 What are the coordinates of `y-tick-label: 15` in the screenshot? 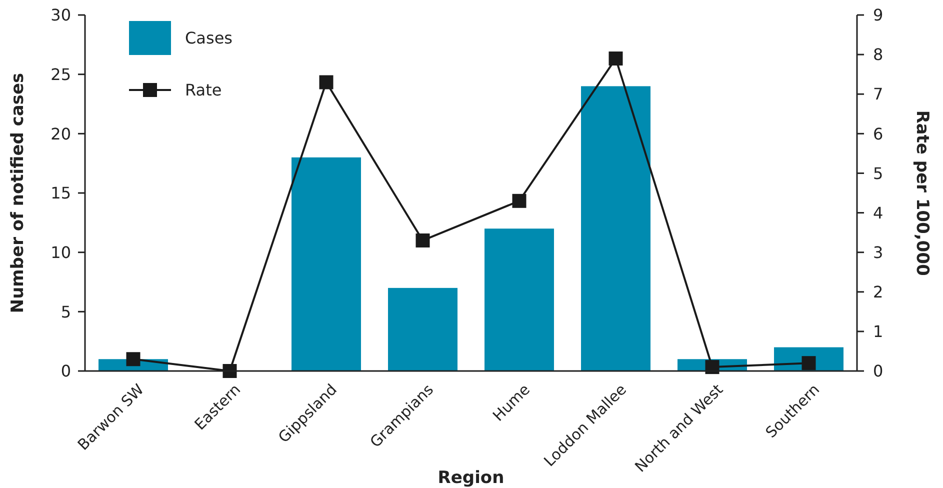 It's located at (60, 193).